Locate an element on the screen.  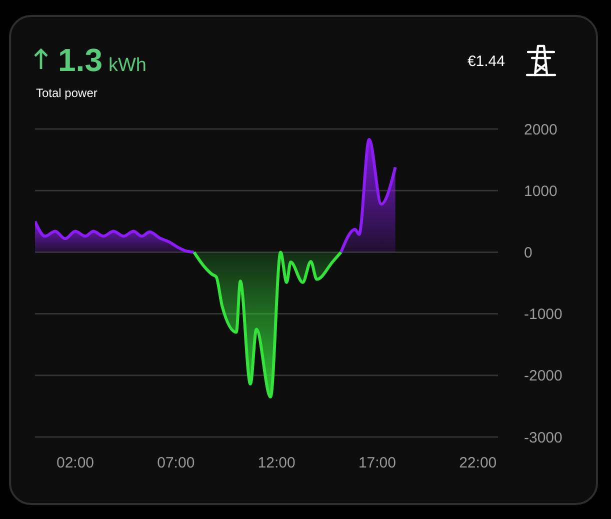
y-tick-label: 1000 is located at coordinates (541, 191).